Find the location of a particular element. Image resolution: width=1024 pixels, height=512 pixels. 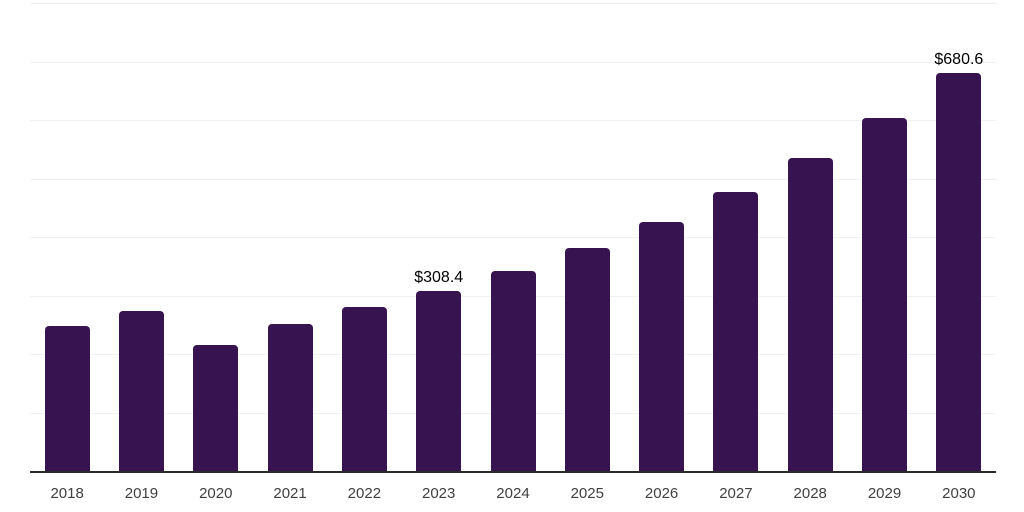

x-tick-label-2025: 2025 is located at coordinates (587, 493).